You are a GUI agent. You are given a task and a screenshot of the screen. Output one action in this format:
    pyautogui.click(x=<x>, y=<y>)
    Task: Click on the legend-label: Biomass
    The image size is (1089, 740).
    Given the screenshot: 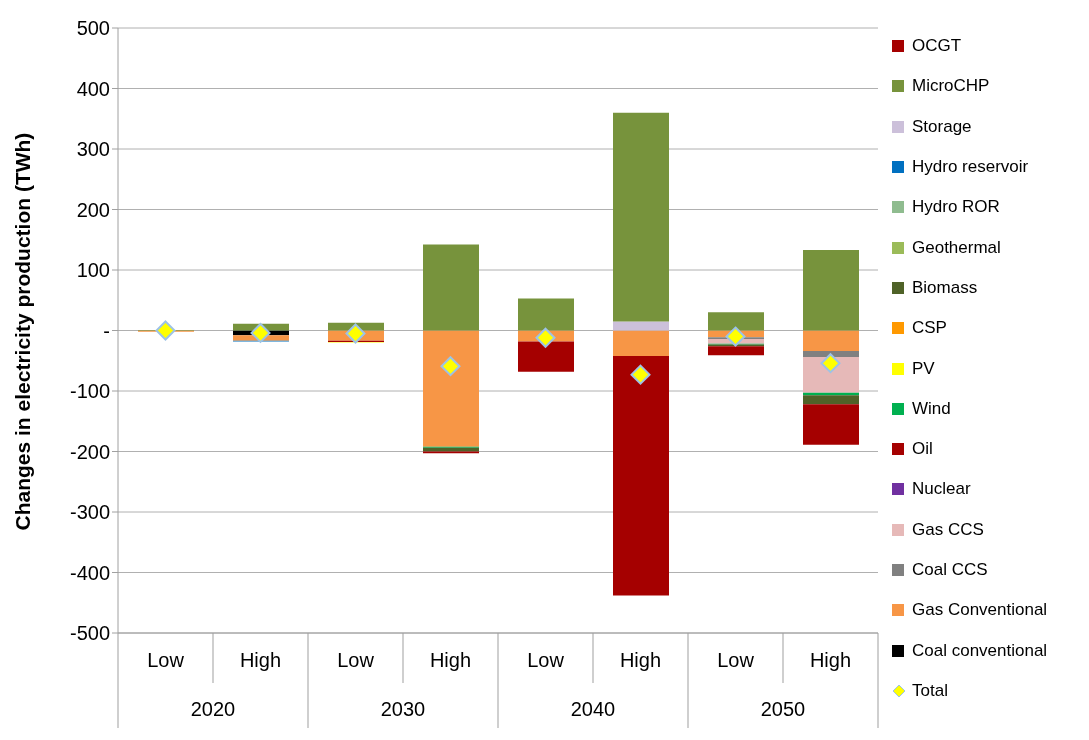 What is the action you would take?
    pyautogui.click(x=945, y=287)
    